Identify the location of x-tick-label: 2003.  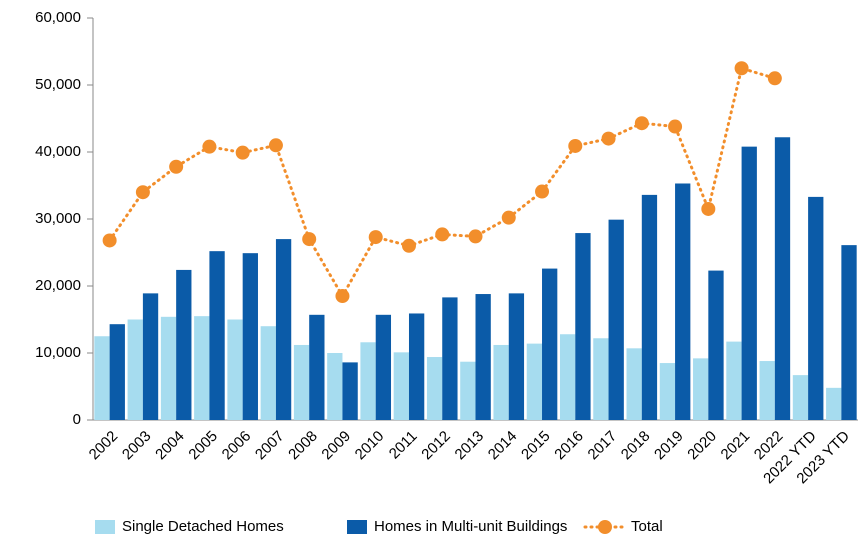
(137, 446).